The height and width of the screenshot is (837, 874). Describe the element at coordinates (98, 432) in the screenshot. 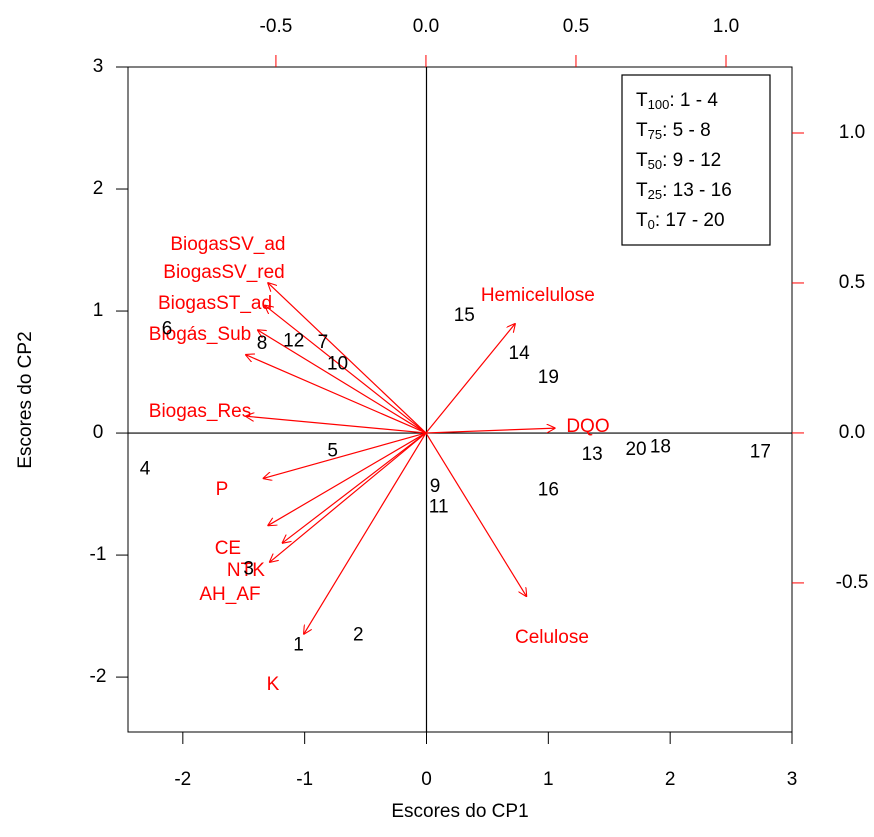

I see `y-tick-label: 0` at that location.